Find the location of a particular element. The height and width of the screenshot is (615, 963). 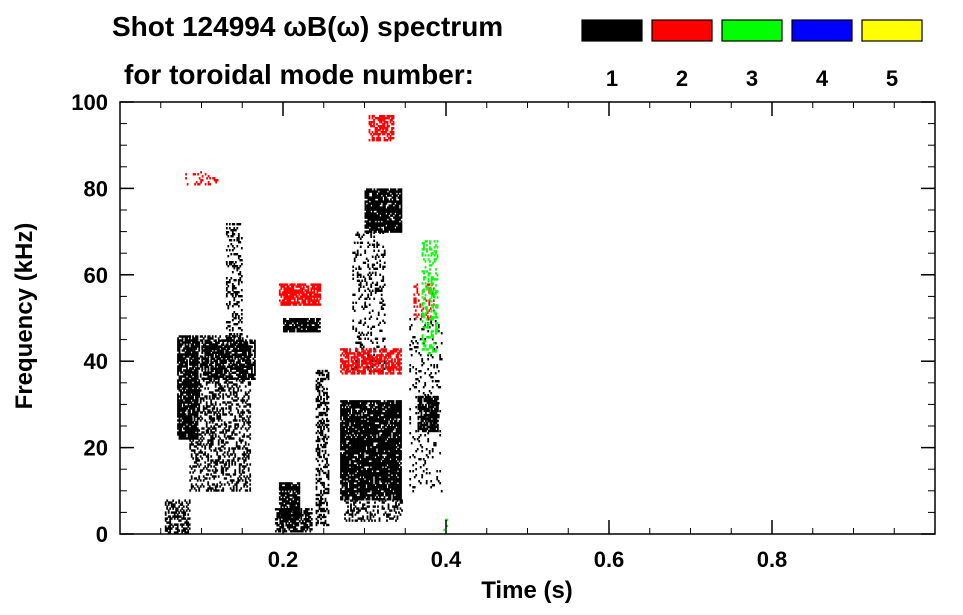

y-tick-label-80: 80 is located at coordinates (96, 188).